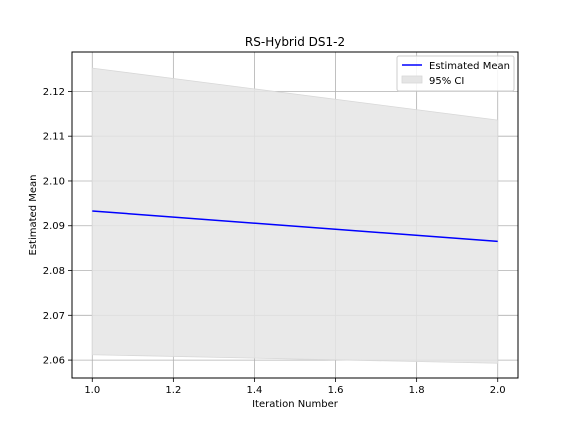 This screenshot has width=576, height=436. I want to click on y-axis-ticks: 2.06 2.07 2.08 2.09 2.10 2.11 2.12, so click(57, 227).